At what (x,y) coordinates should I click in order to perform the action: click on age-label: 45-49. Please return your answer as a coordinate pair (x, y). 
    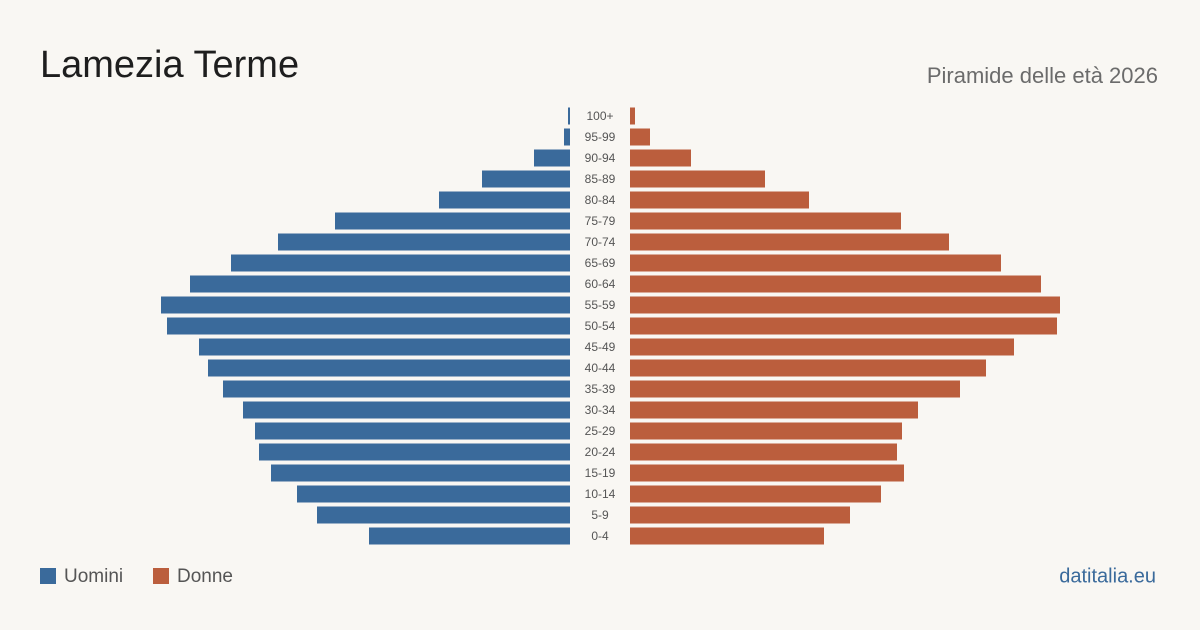
    Looking at the image, I should click on (600, 347).